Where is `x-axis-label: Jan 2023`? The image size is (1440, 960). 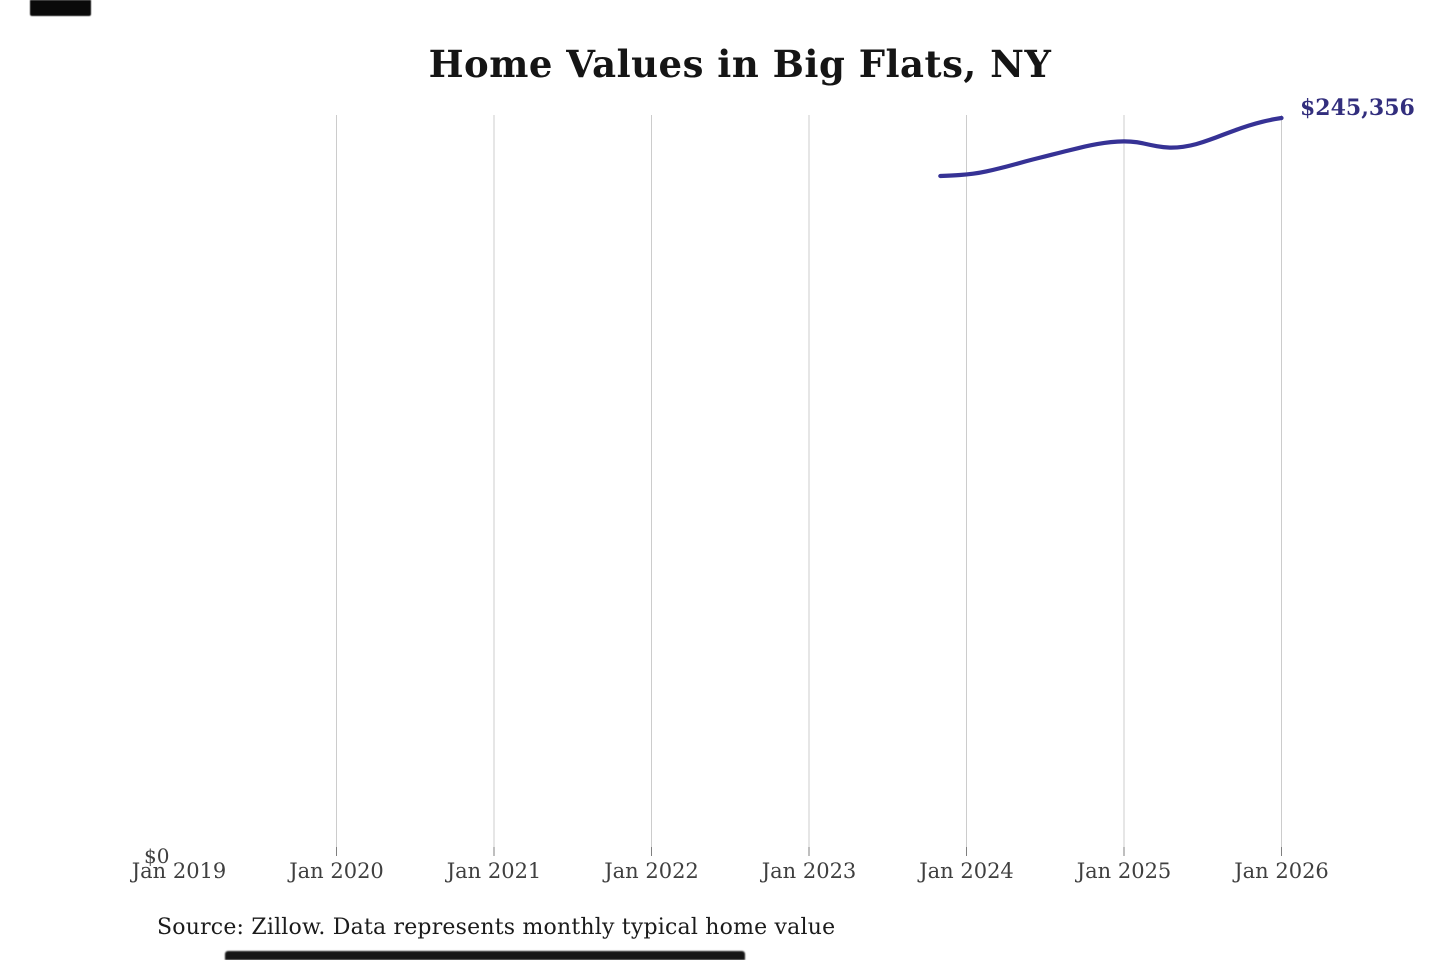
x-axis-label: Jan 2023 is located at coordinates (809, 871).